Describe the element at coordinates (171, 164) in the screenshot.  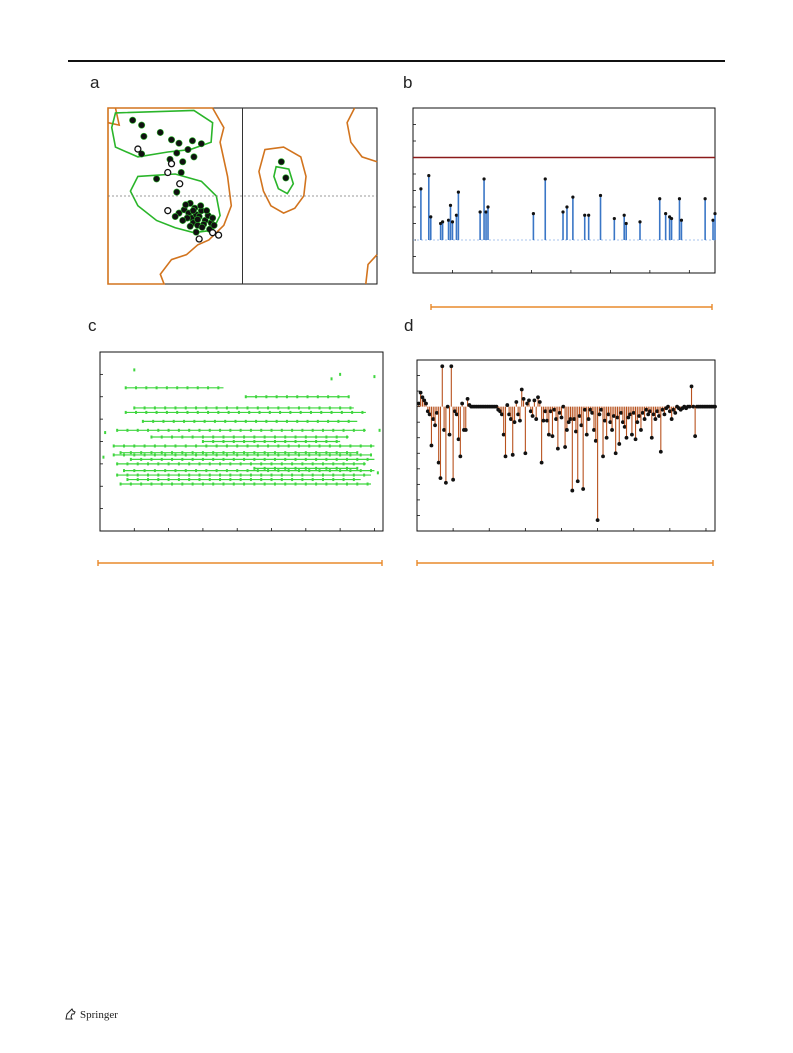
I see `outlier-residue-point` at that location.